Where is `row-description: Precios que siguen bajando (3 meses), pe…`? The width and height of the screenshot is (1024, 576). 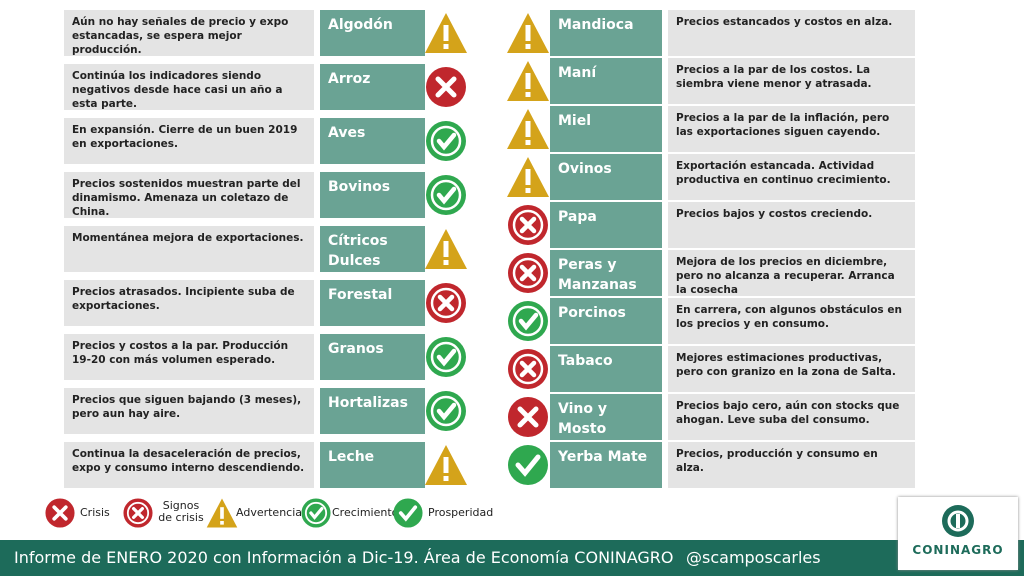
row-description: Precios que siguen bajando (3 meses), pe… is located at coordinates (189, 411).